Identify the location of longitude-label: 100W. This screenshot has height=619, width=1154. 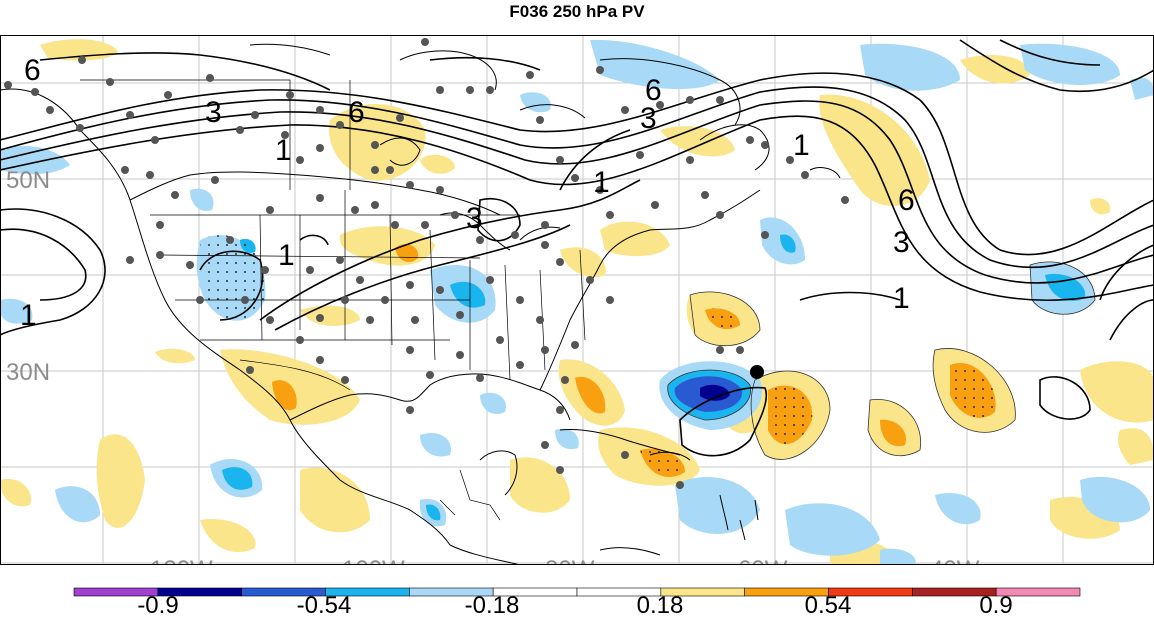
(373, 569).